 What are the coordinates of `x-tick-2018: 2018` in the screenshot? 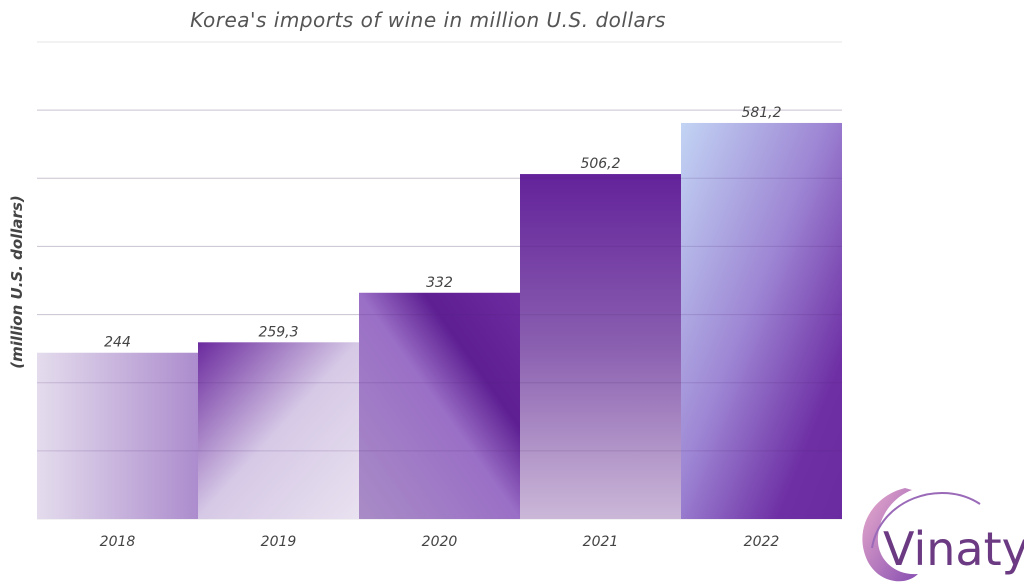 It's located at (118, 542).